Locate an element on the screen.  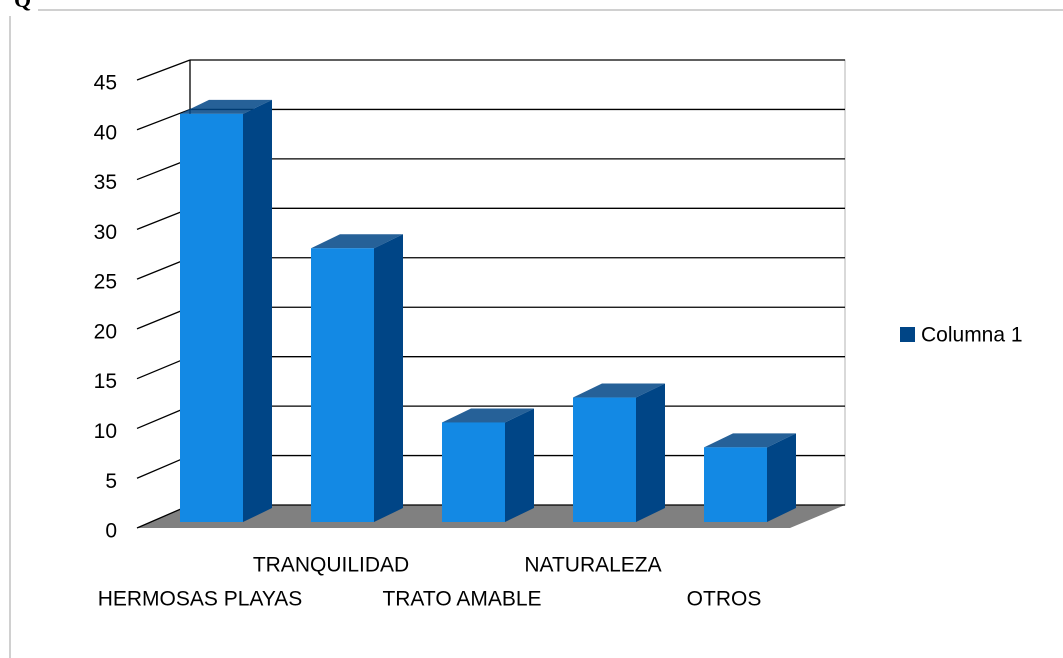
x-tick-label: HERMOSAS PLAYAS is located at coordinates (200, 599).